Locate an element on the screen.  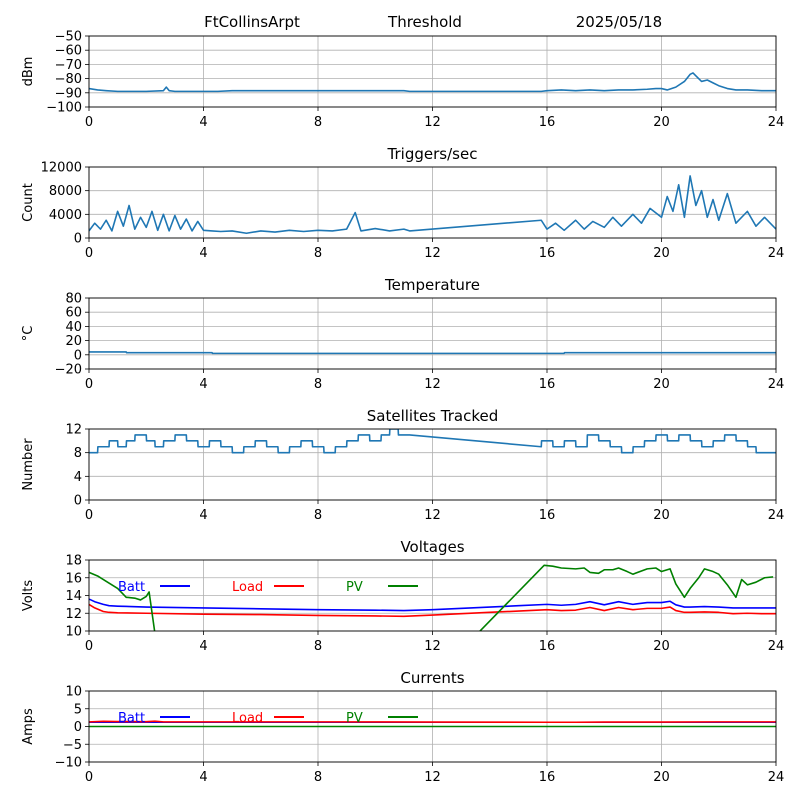
x-tick-label-2-5: 20 is located at coordinates (661, 384).